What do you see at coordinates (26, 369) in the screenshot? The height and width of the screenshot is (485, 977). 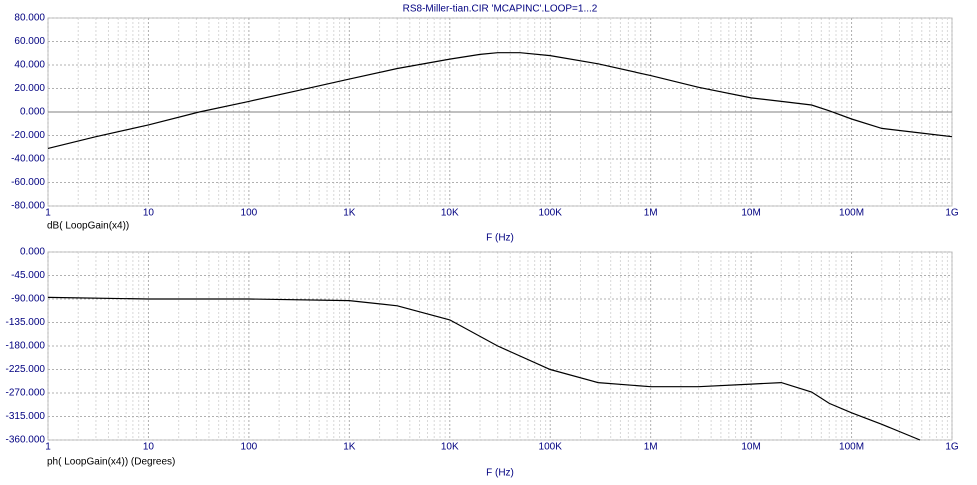 I see `y-tick-label: -225.000` at bounding box center [26, 369].